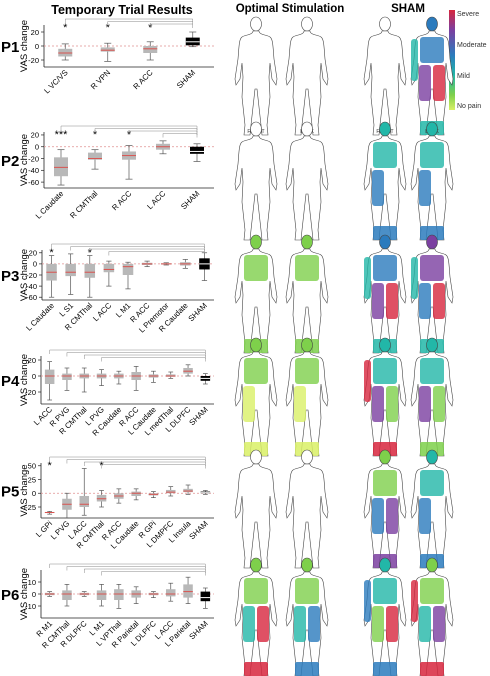 The image size is (490, 676). Describe the element at coordinates (10, 595) in the screenshot. I see `patient-label: P6` at that location.